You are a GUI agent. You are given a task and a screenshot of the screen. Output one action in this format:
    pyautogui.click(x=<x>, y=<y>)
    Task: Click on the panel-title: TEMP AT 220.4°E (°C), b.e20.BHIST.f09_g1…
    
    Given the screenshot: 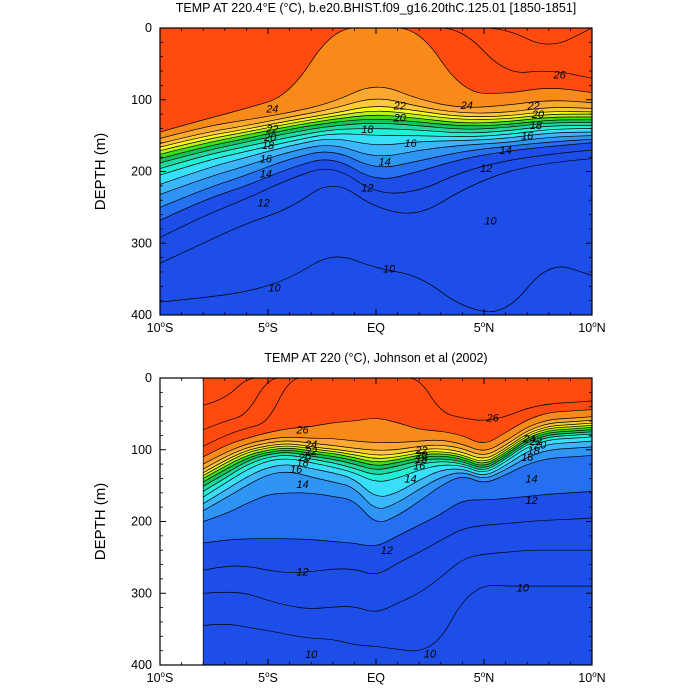 What is the action you would take?
    pyautogui.click(x=376, y=8)
    